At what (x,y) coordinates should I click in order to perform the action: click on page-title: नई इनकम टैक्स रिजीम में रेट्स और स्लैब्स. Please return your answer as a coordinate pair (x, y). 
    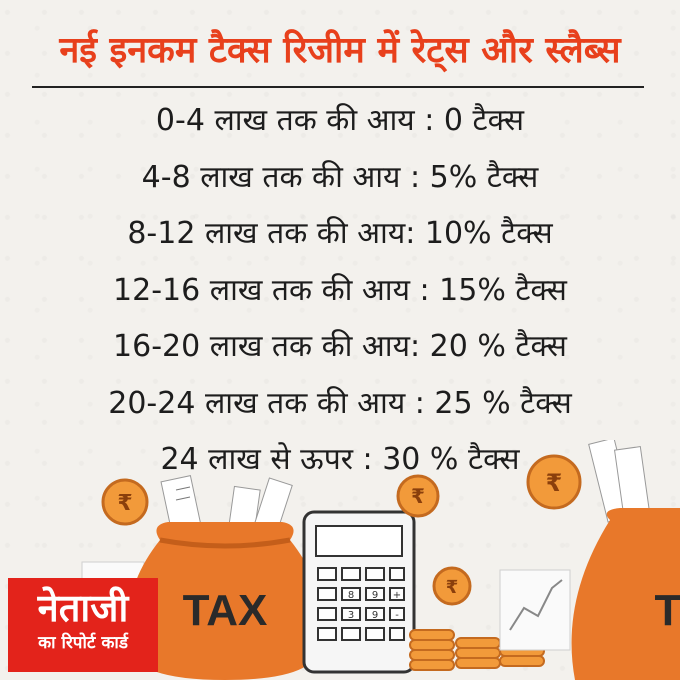
    Looking at the image, I should click on (340, 50).